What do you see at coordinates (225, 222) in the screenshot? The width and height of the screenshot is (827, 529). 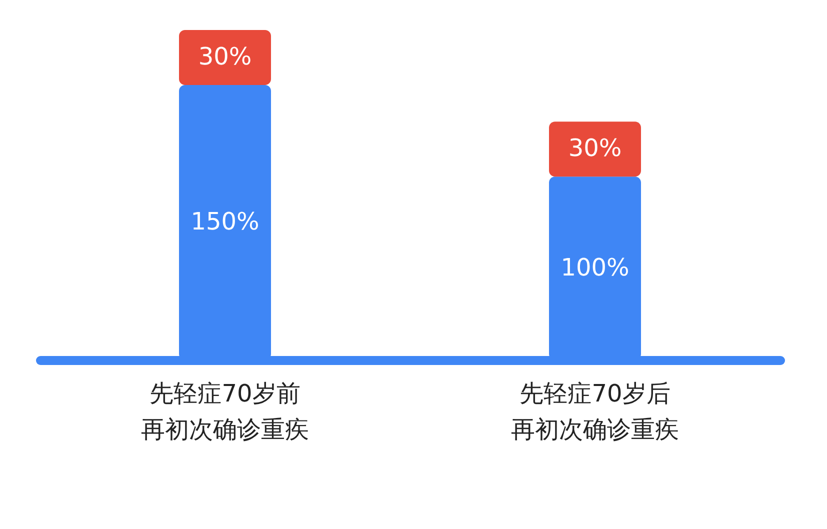 I see `data-label: 150%` at bounding box center [225, 222].